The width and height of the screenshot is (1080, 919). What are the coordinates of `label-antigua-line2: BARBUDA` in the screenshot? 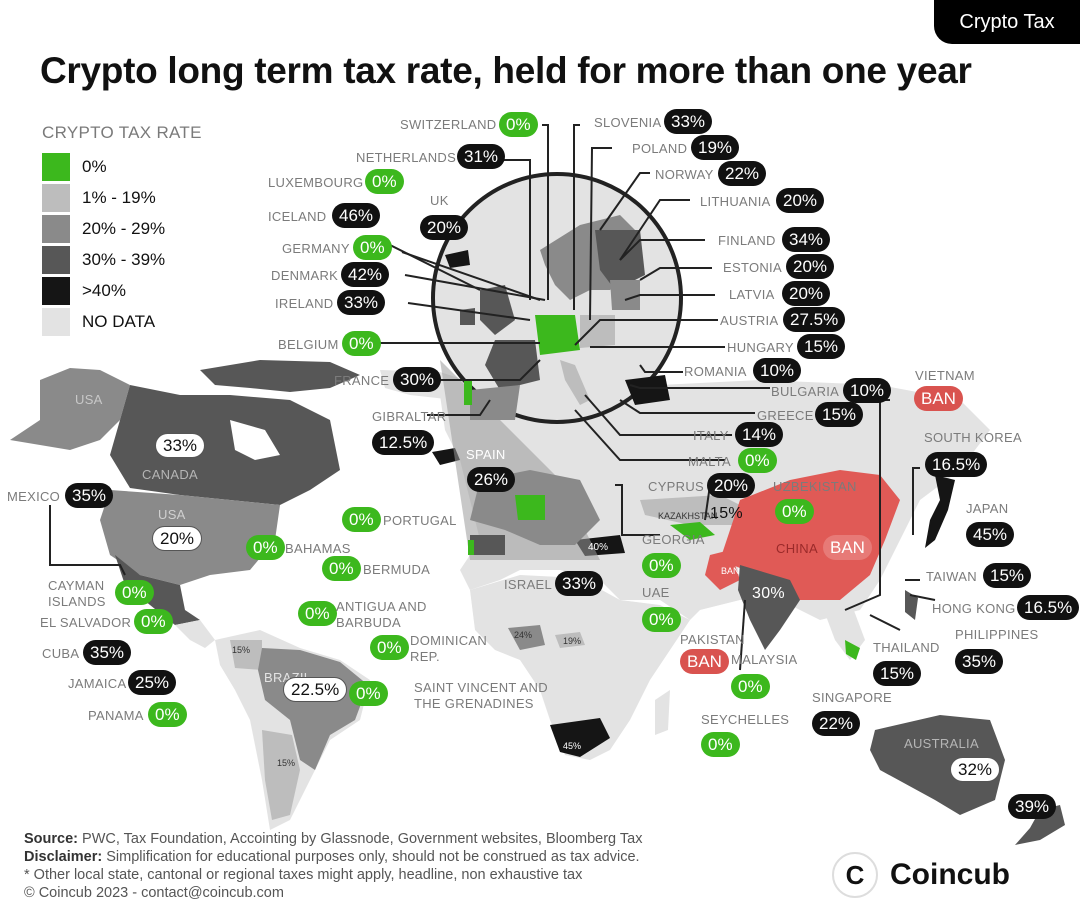 It's located at (368, 622).